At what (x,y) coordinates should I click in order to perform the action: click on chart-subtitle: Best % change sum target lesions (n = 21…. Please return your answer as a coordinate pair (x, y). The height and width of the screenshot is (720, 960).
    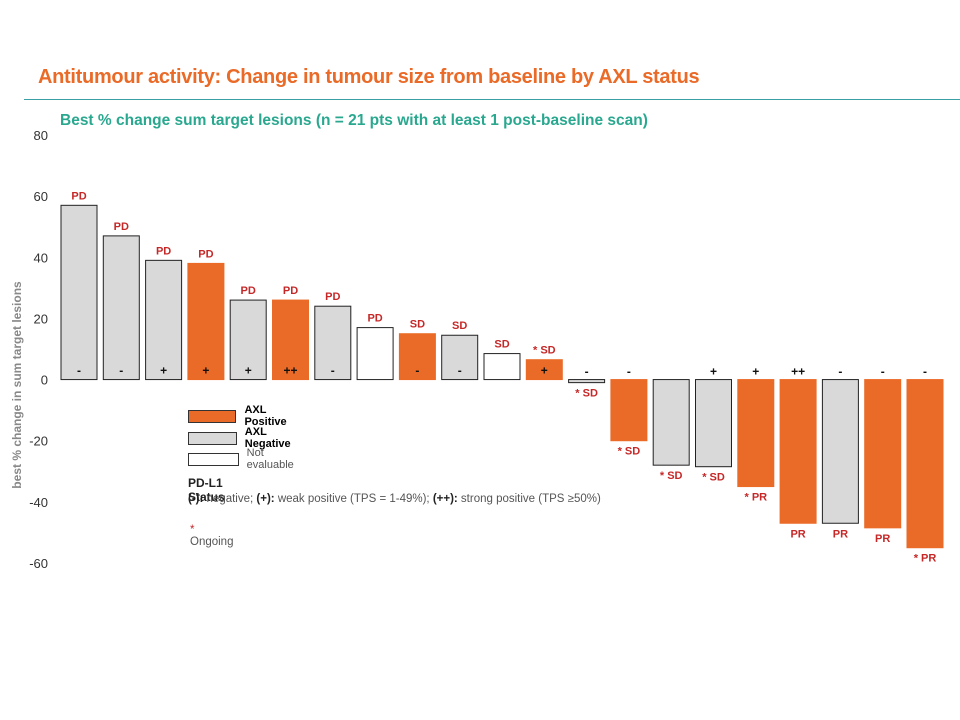
    Looking at the image, I should click on (354, 120).